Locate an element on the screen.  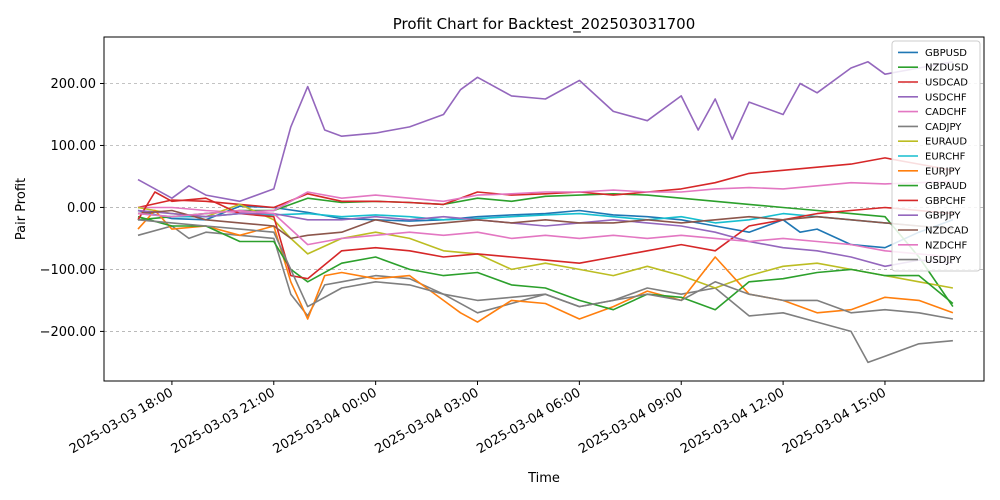
legend-entry: GBPAUD is located at coordinates (932, 186).